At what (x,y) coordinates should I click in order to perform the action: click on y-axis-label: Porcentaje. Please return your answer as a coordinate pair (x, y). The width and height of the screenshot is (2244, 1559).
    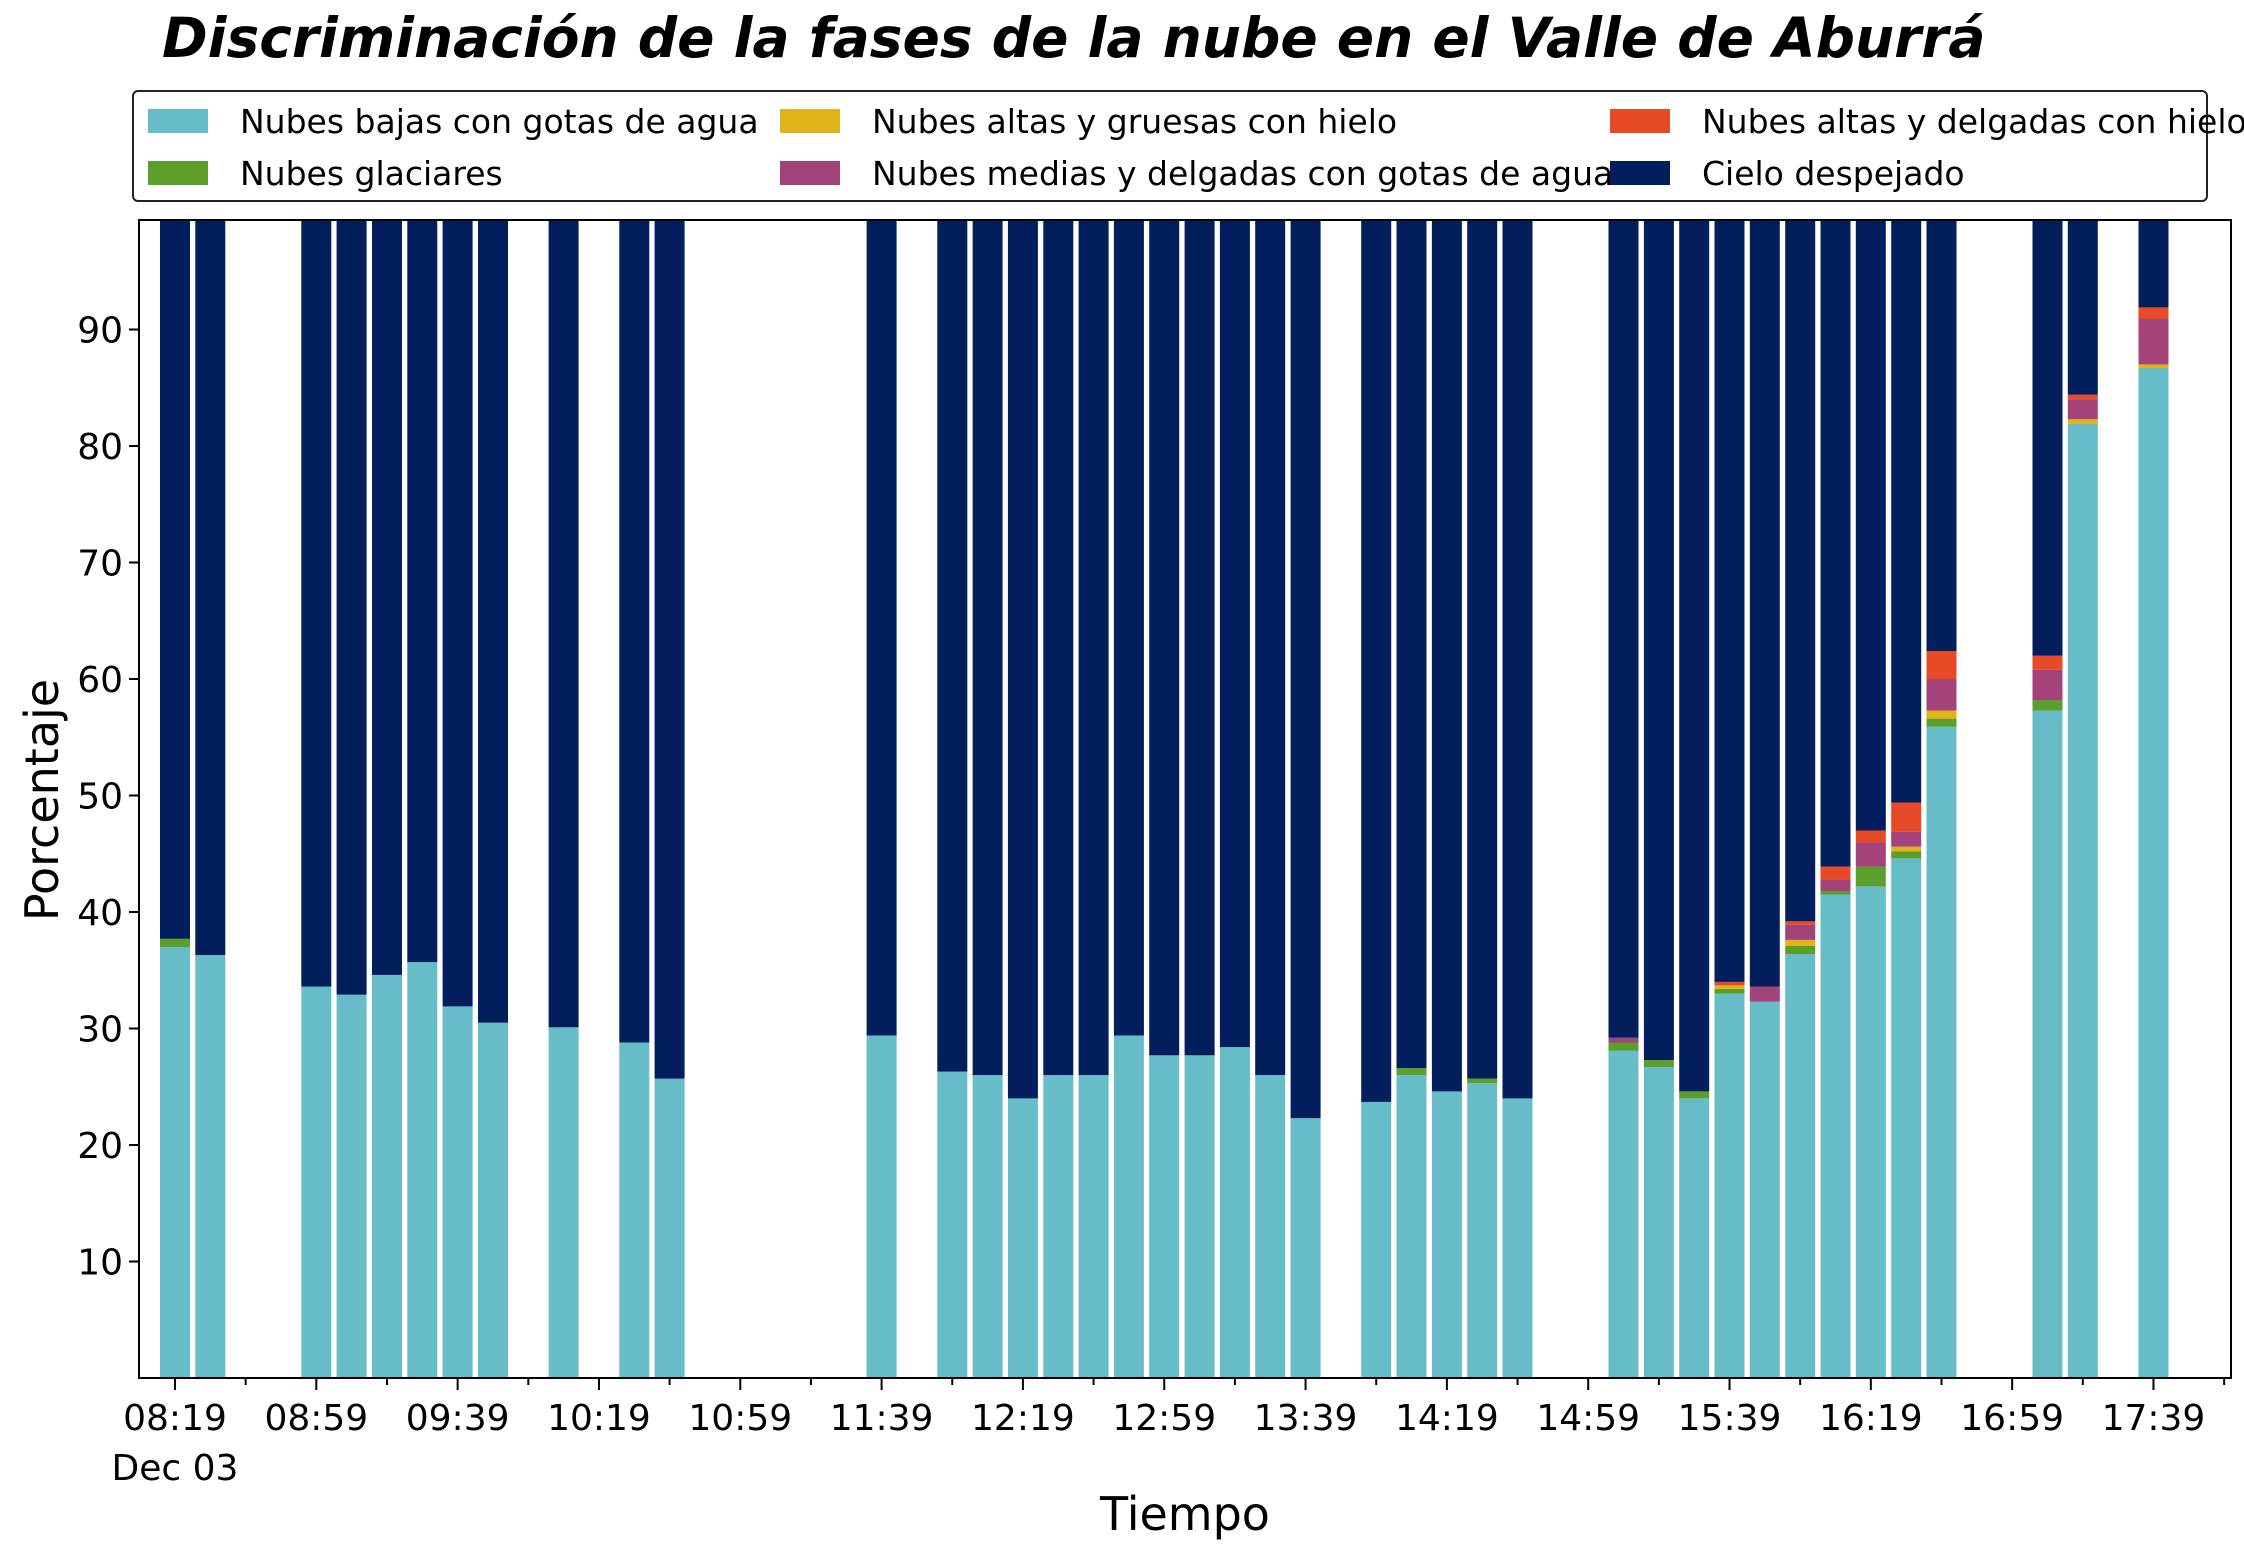
    Looking at the image, I should click on (42, 800).